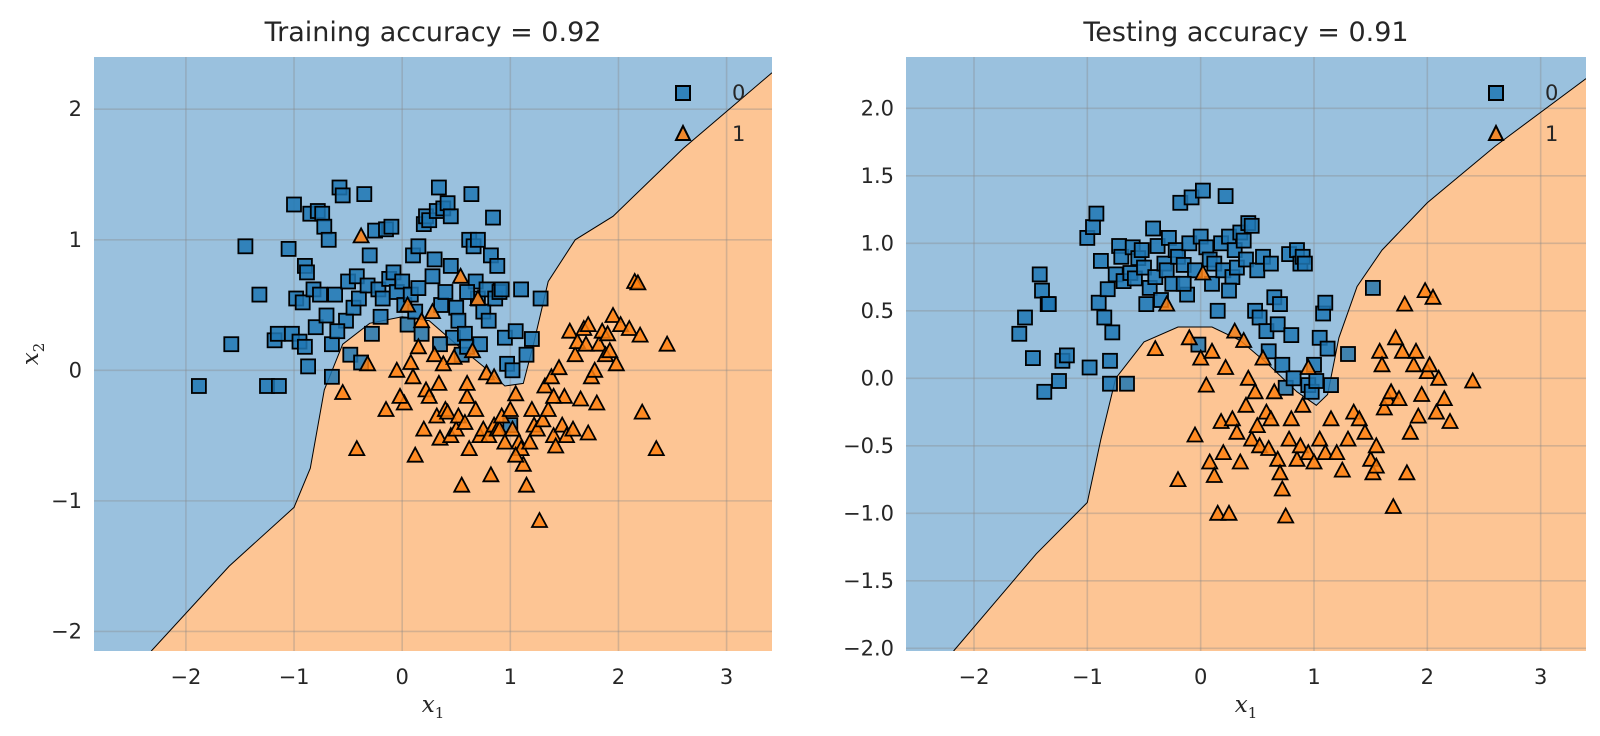 This screenshot has height=736, width=1600. What do you see at coordinates (433, 707) in the screenshot?
I see `x-axis-label: x1` at bounding box center [433, 707].